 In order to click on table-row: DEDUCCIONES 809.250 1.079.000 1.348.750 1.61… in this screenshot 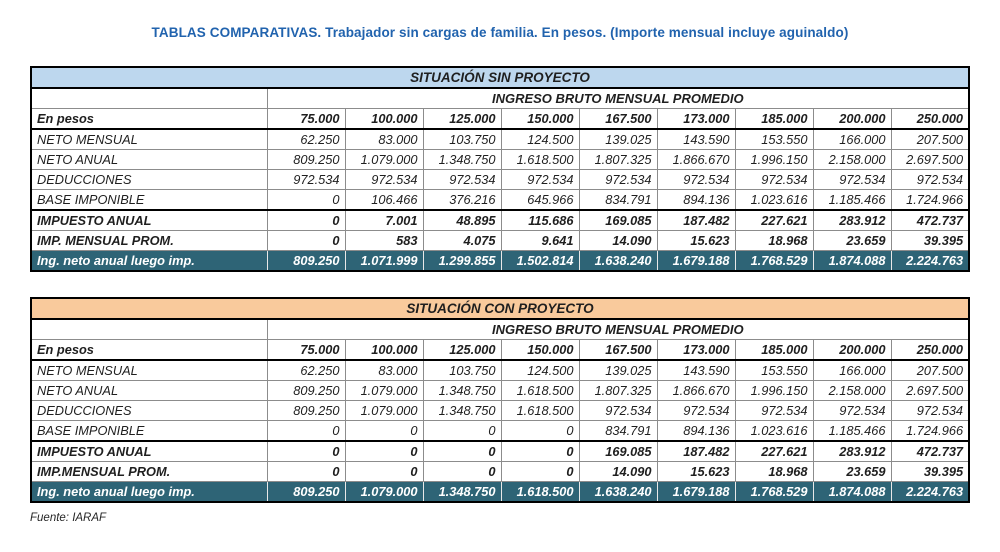, I will do `click(500, 410)`.